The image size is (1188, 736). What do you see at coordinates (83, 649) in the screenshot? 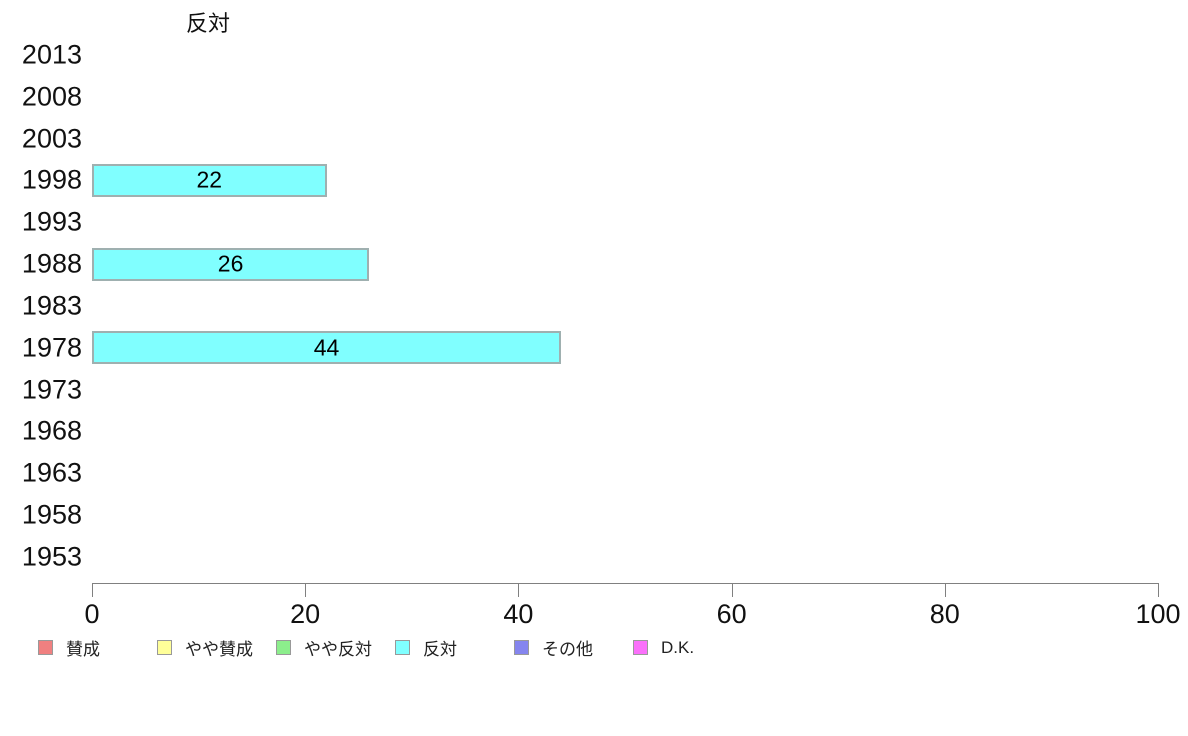
I see `legend-label: 賛成` at bounding box center [83, 649].